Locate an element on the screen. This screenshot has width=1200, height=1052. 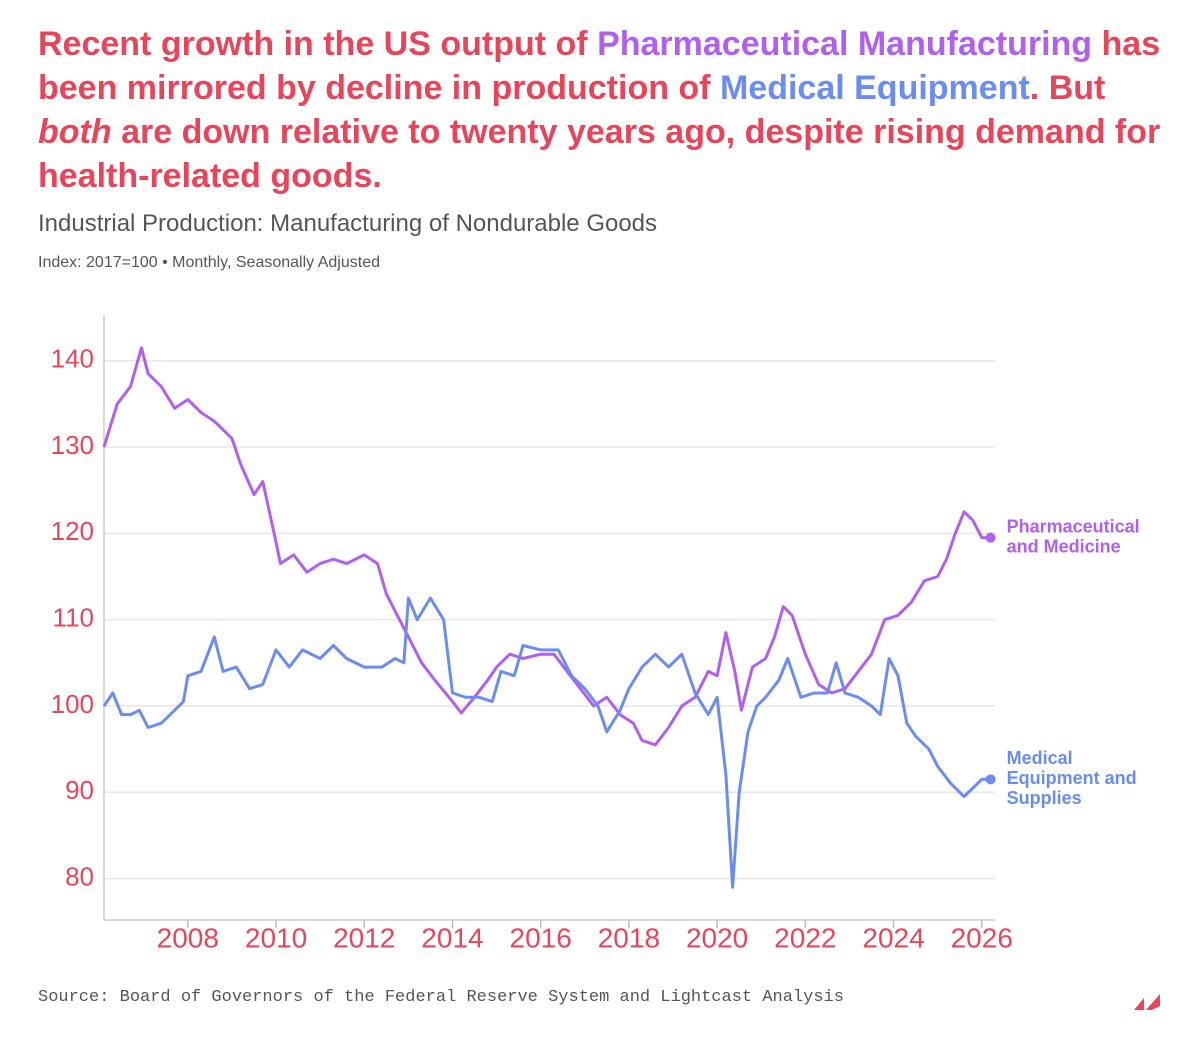
title-part: . But is located at coordinates (1067, 88).